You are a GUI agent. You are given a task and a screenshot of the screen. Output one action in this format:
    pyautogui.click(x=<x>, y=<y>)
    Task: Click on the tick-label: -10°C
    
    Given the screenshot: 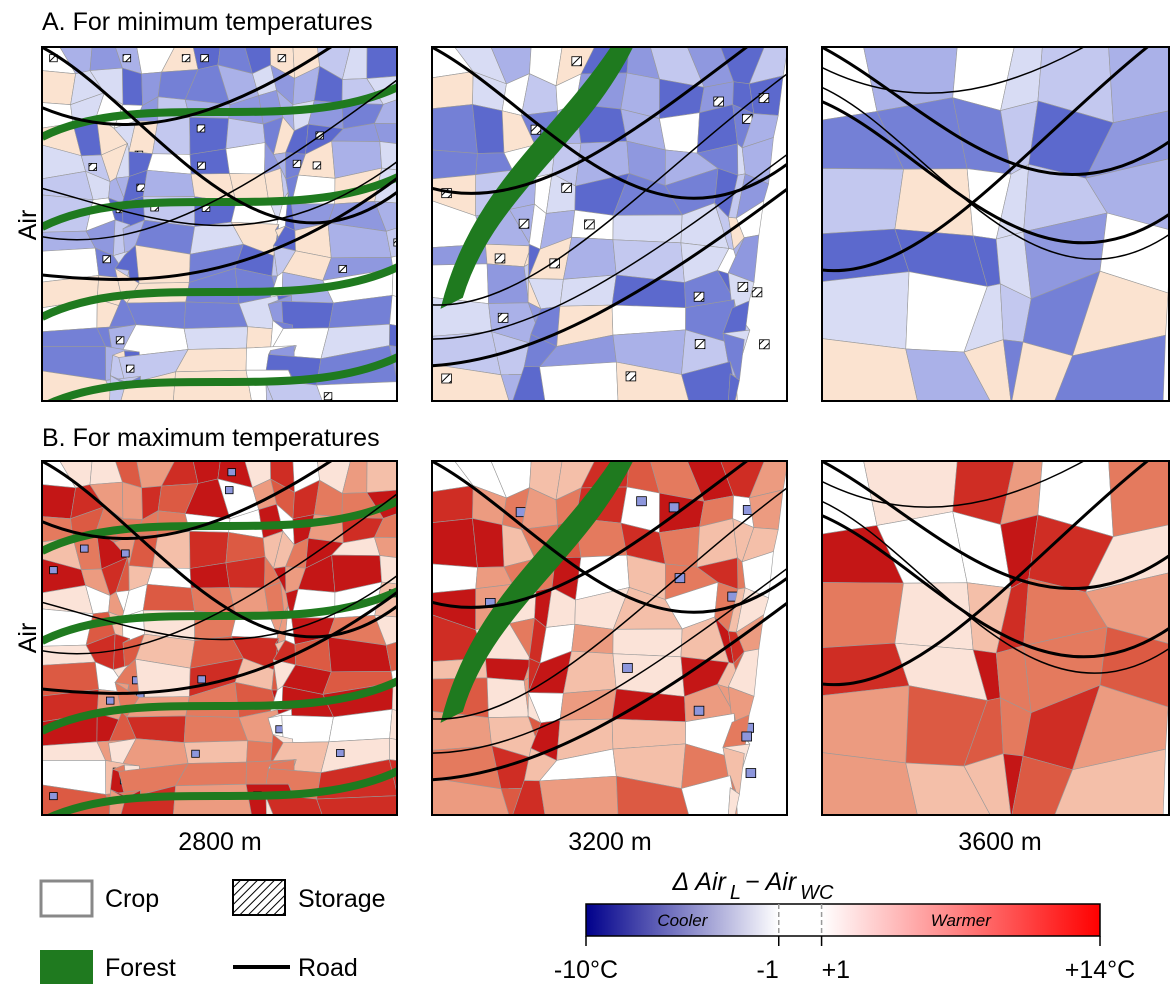 What is the action you would take?
    pyautogui.click(x=586, y=970)
    